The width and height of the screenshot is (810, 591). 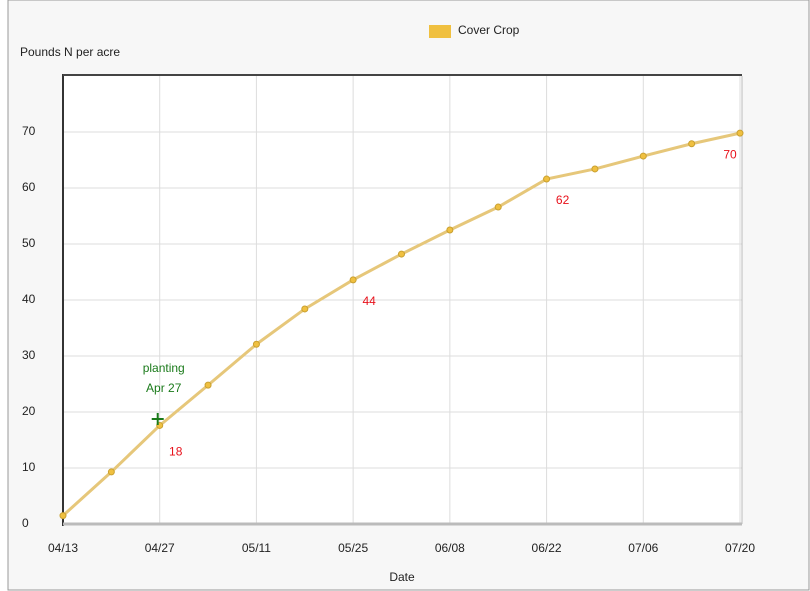 What do you see at coordinates (157, 419) in the screenshot?
I see `annotation-marker` at bounding box center [157, 419].